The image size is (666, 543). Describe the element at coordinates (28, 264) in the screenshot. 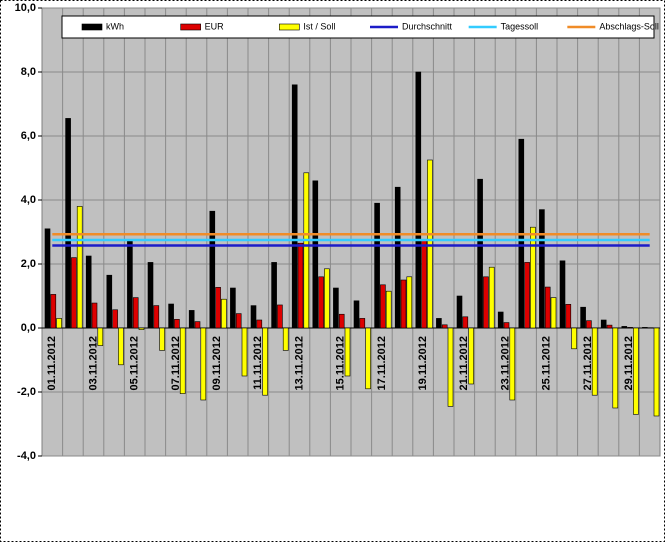

I see `y-tick-label: 2,0` at that location.